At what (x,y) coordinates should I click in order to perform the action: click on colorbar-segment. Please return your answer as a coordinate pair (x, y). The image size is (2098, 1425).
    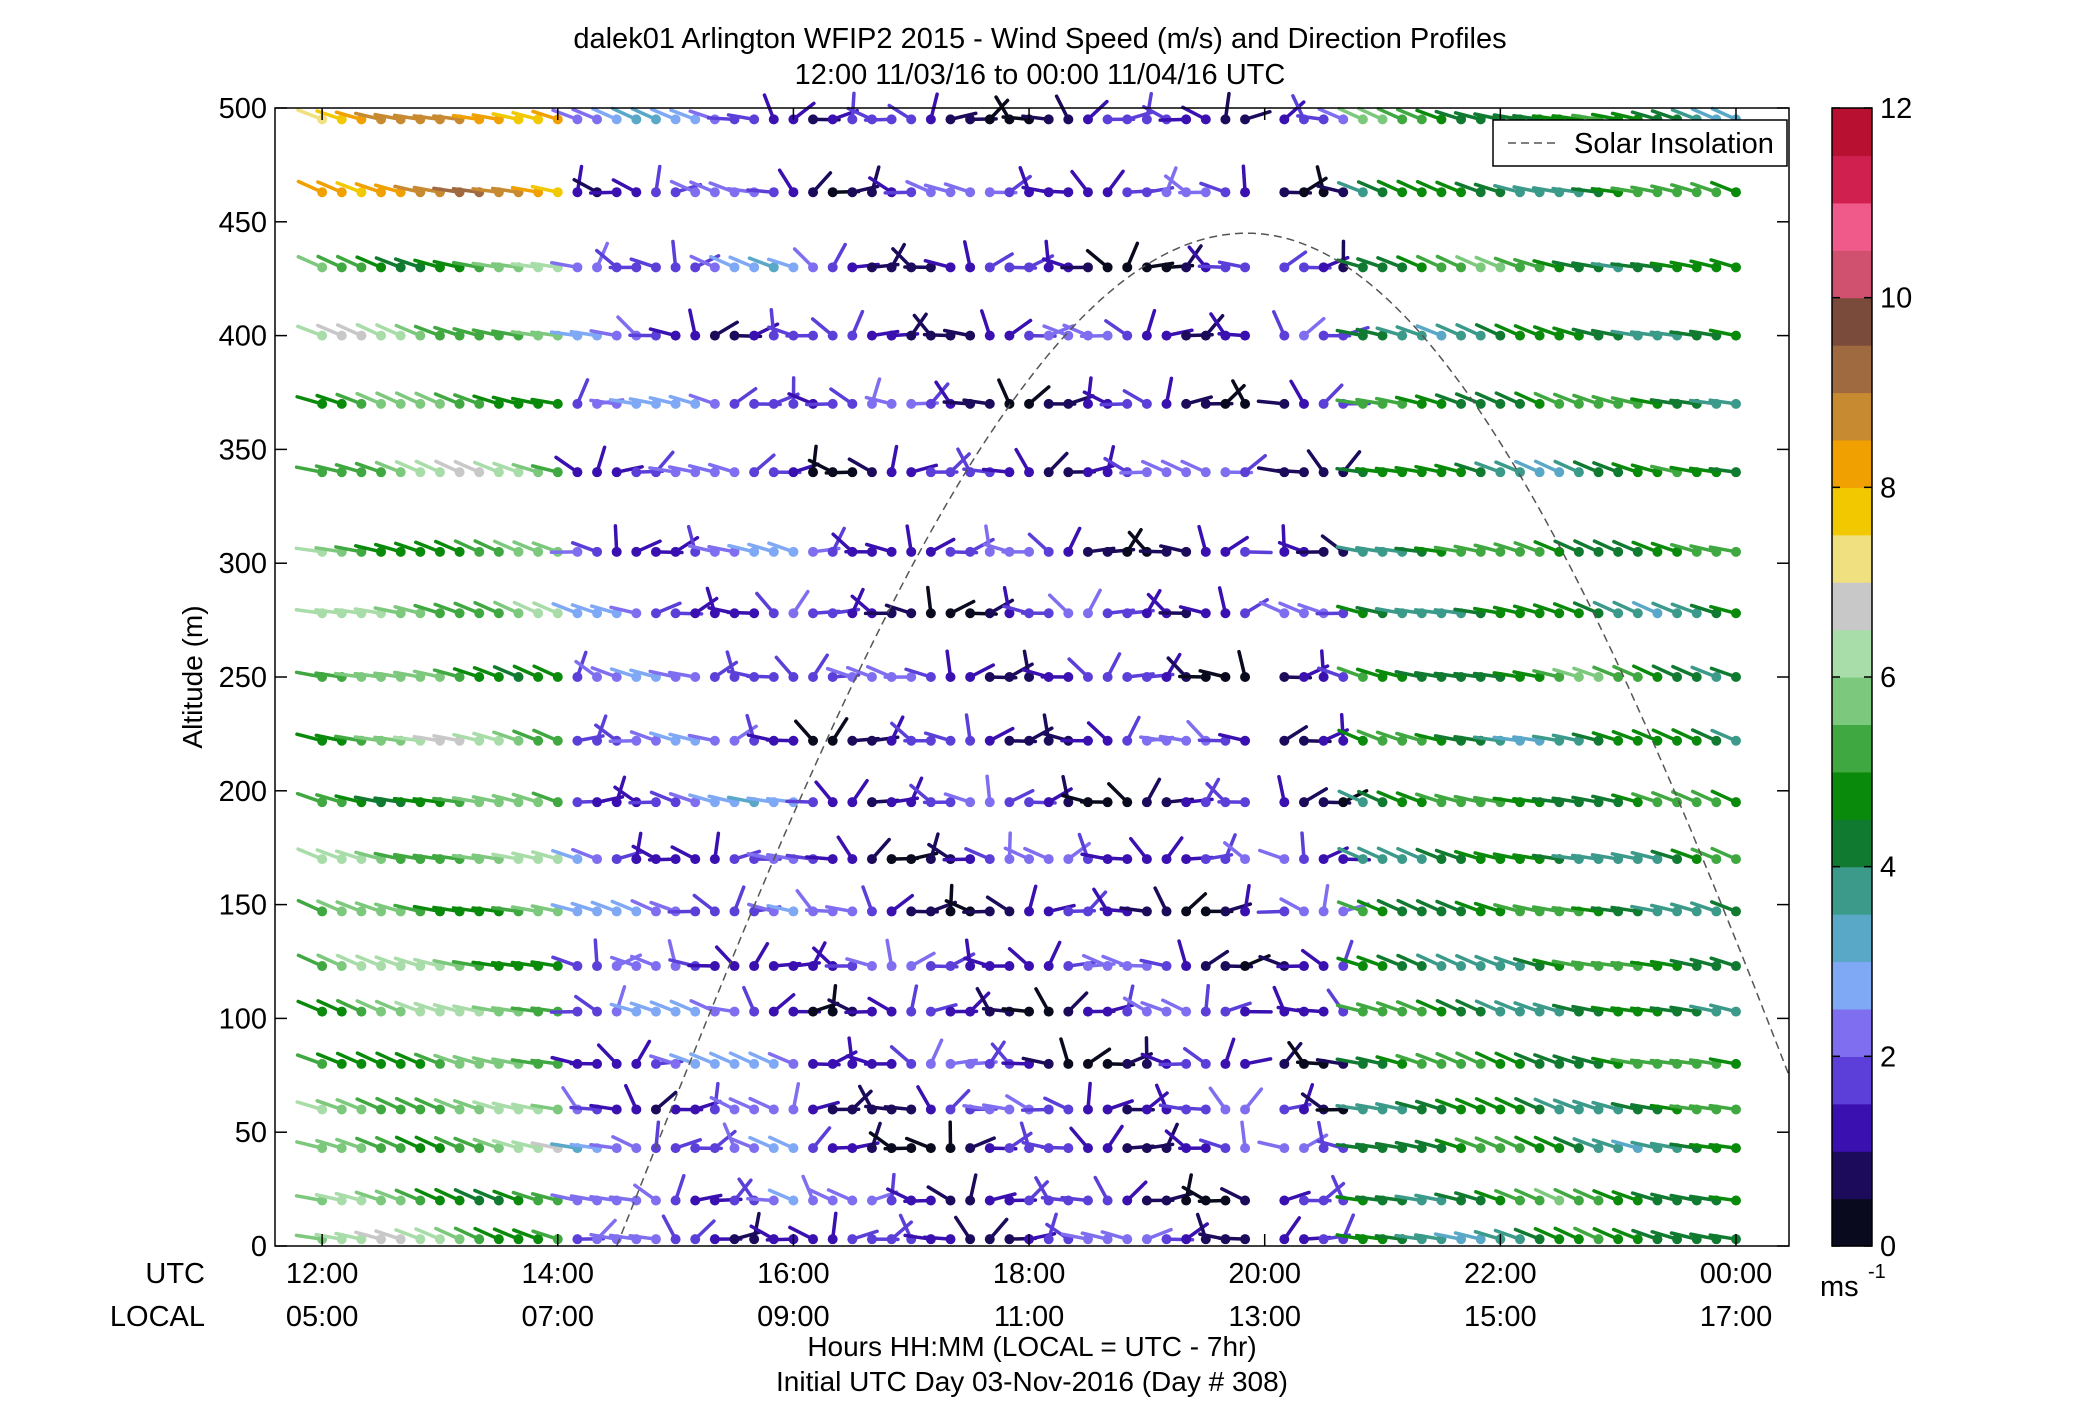
    Looking at the image, I should click on (1852, 369).